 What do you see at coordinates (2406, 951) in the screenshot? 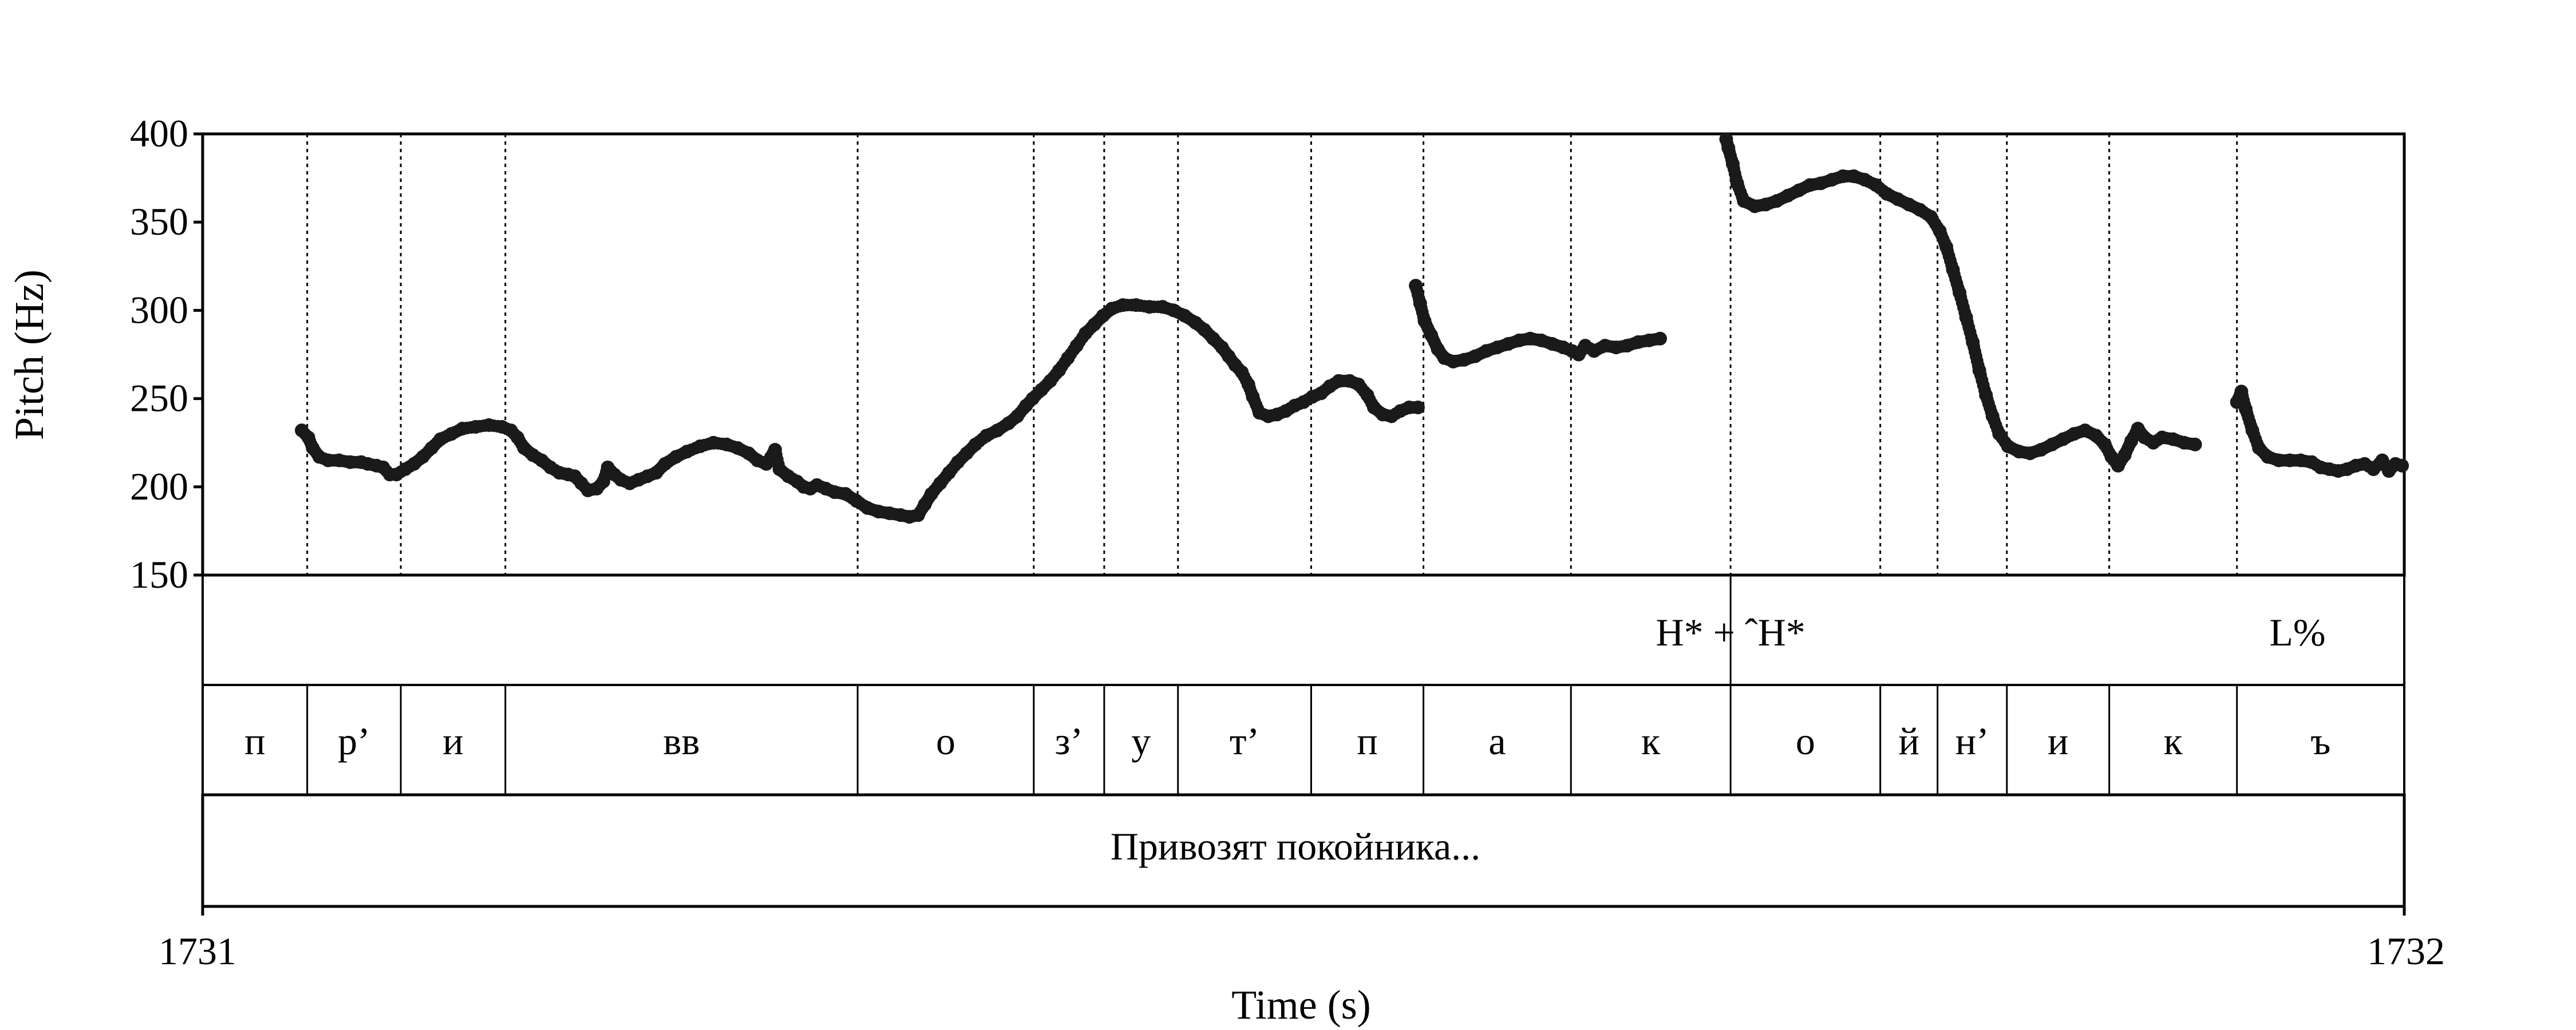
I see `x-tick-label-1732: 1732` at bounding box center [2406, 951].